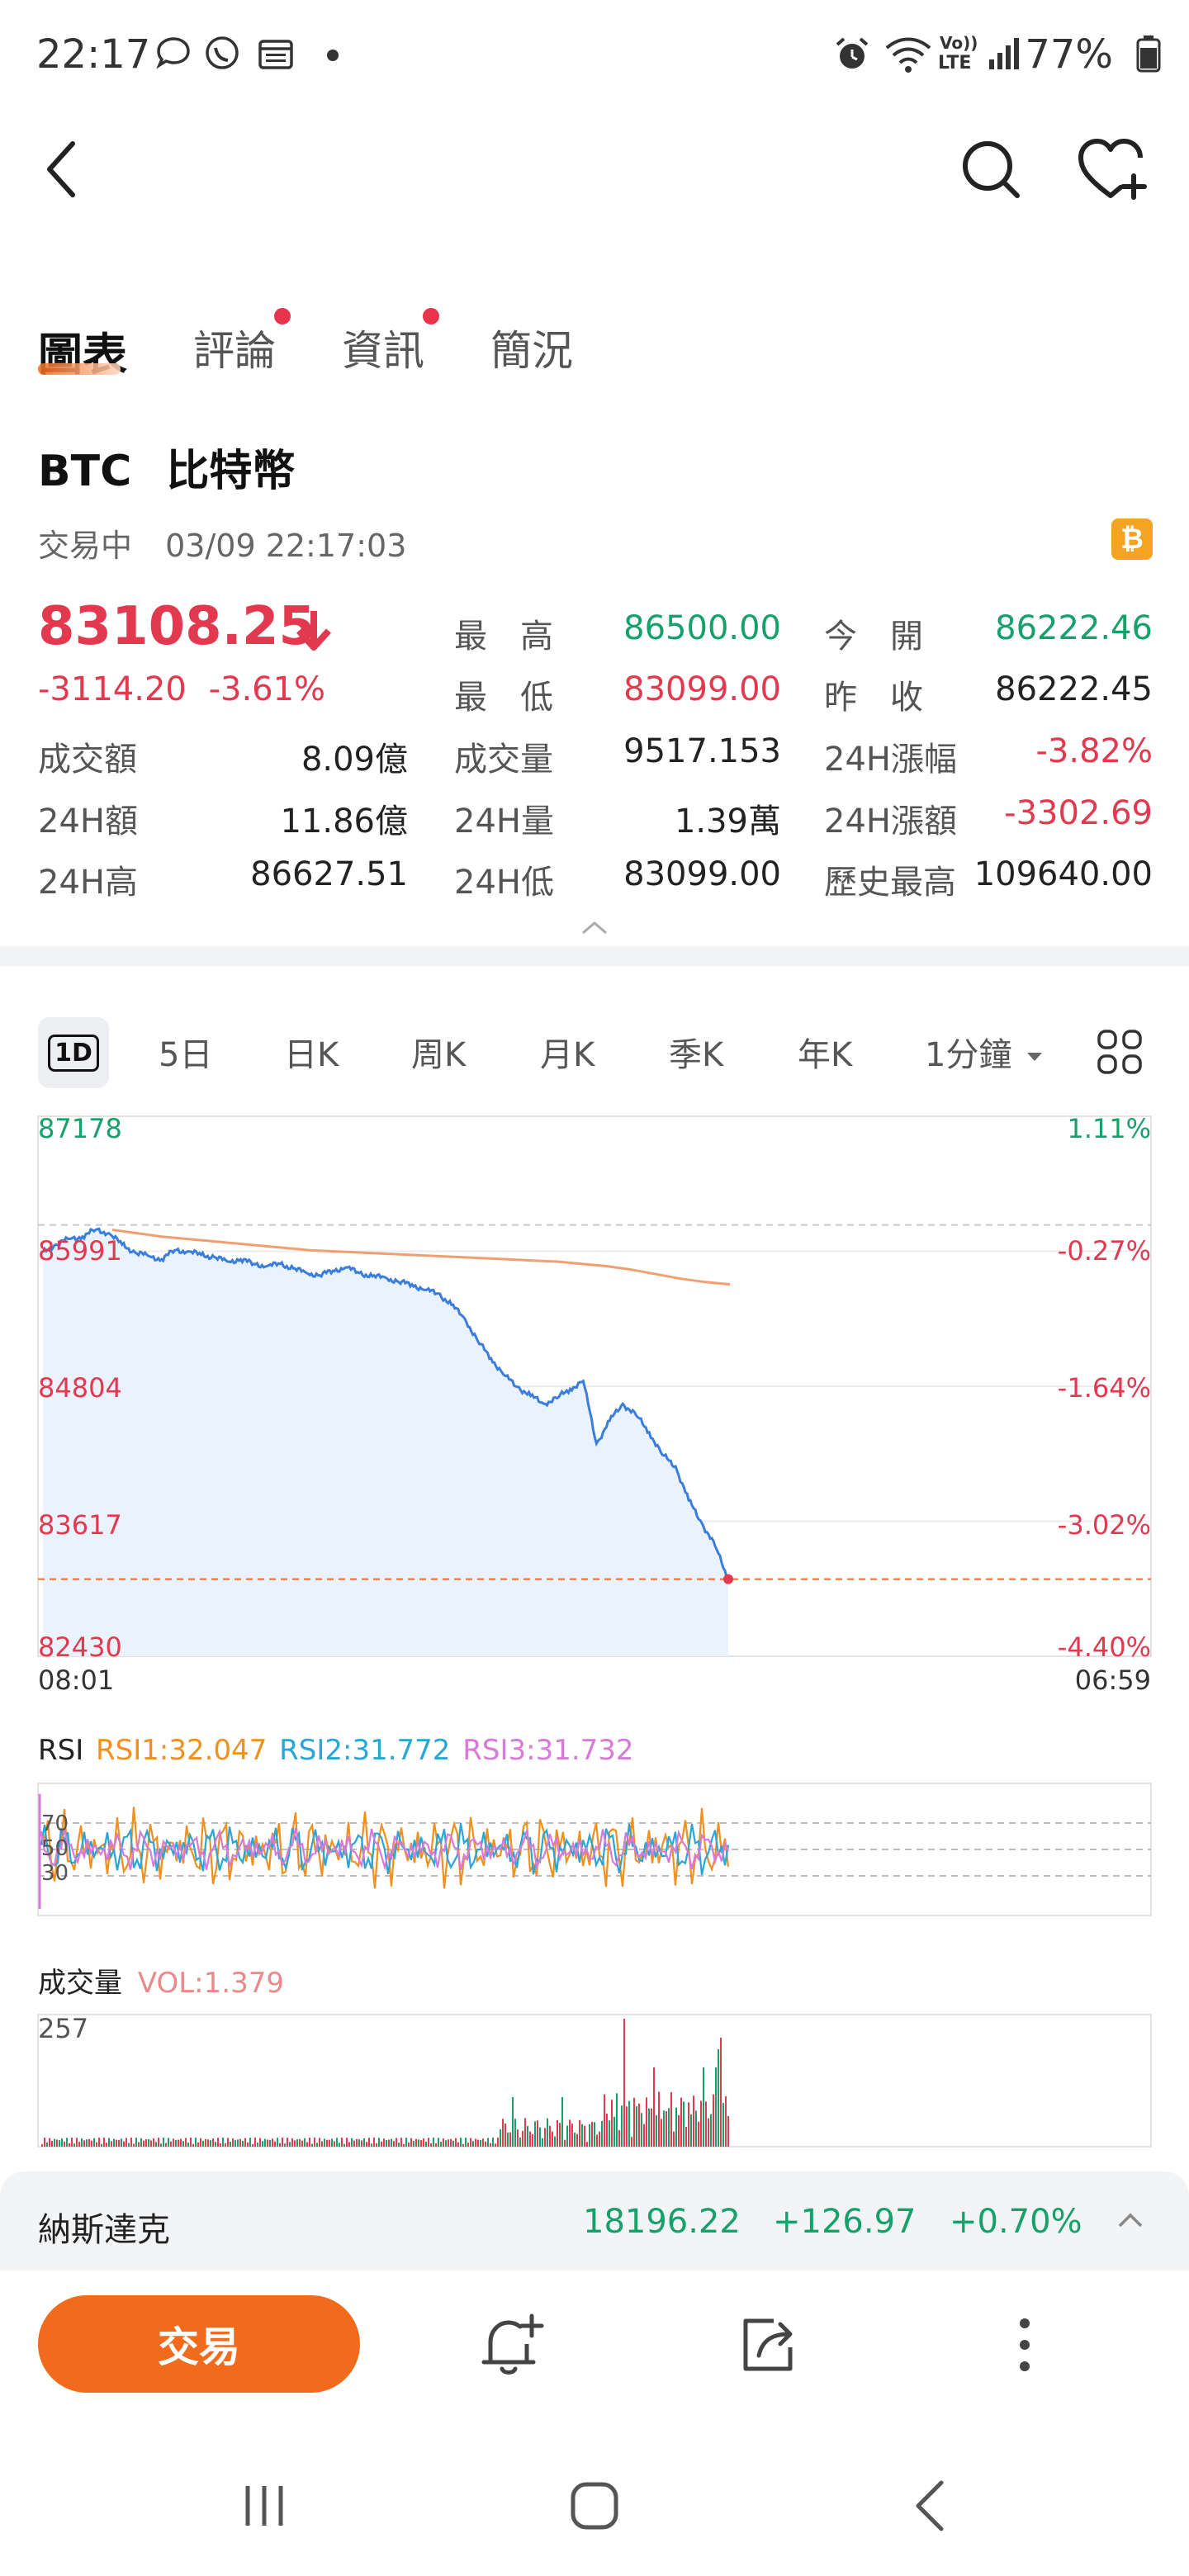 This screenshot has width=1189, height=2576. I want to click on share-button, so click(768, 2345).